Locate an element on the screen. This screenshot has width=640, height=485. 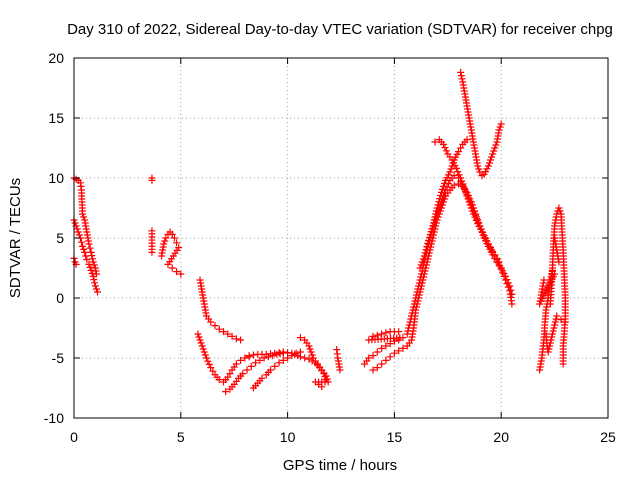
y-tick-label: 15 is located at coordinates (56, 118).